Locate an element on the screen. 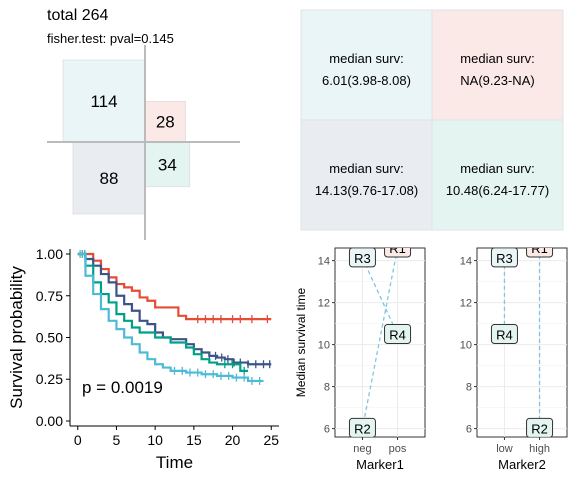 This screenshot has width=576, height=480. median-cell-value: 14.13(9.76-17.08) is located at coordinates (366, 190).